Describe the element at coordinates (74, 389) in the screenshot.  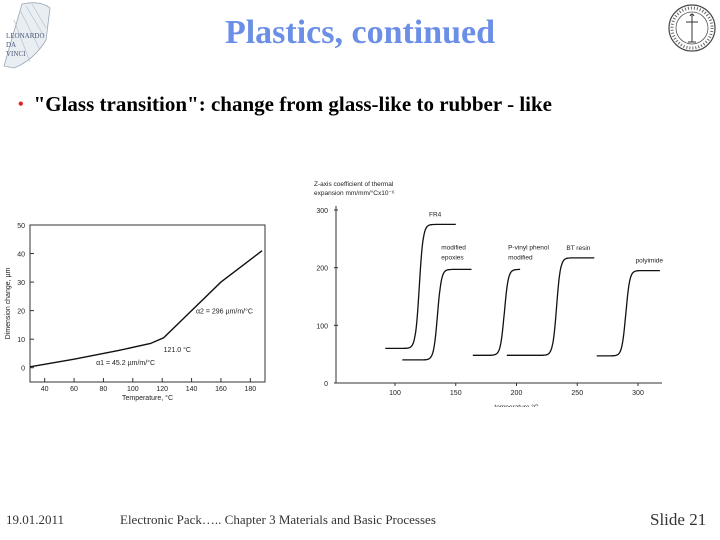
I see `x-tick-label: 60` at that location.